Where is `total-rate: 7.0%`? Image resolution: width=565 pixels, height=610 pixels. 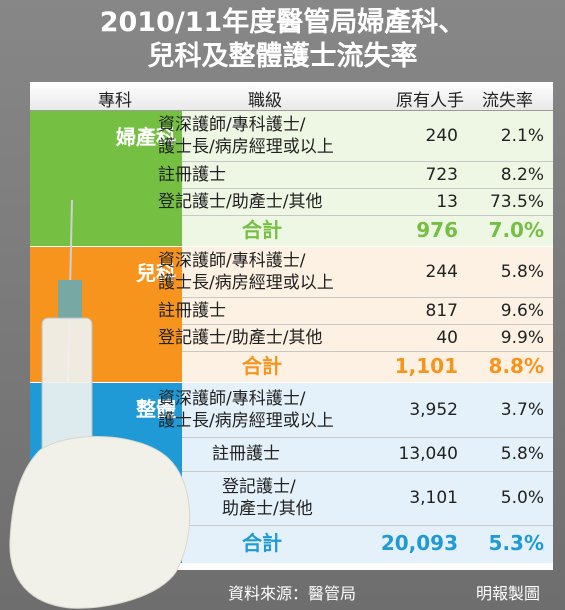 total-rate: 7.0% is located at coordinates (516, 230).